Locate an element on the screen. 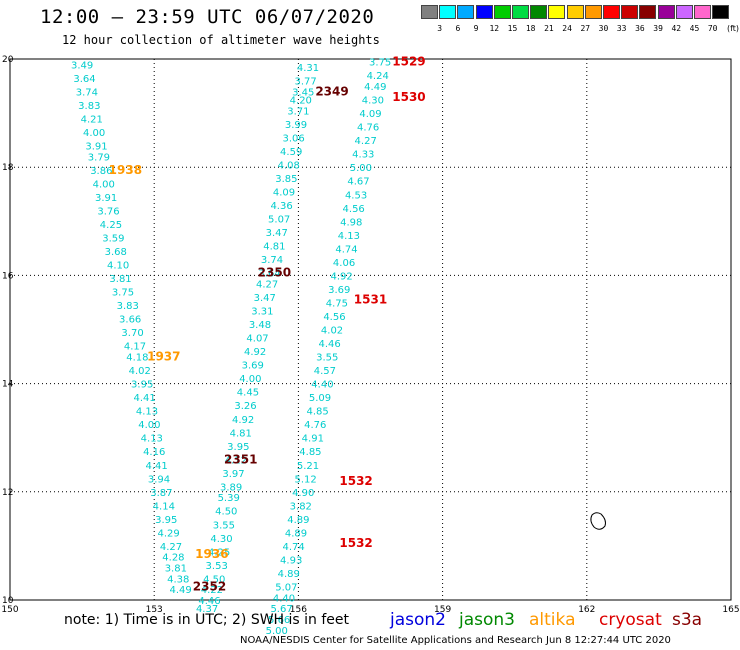 The image size is (740, 650). swh-value: 3.68 is located at coordinates (116, 252).